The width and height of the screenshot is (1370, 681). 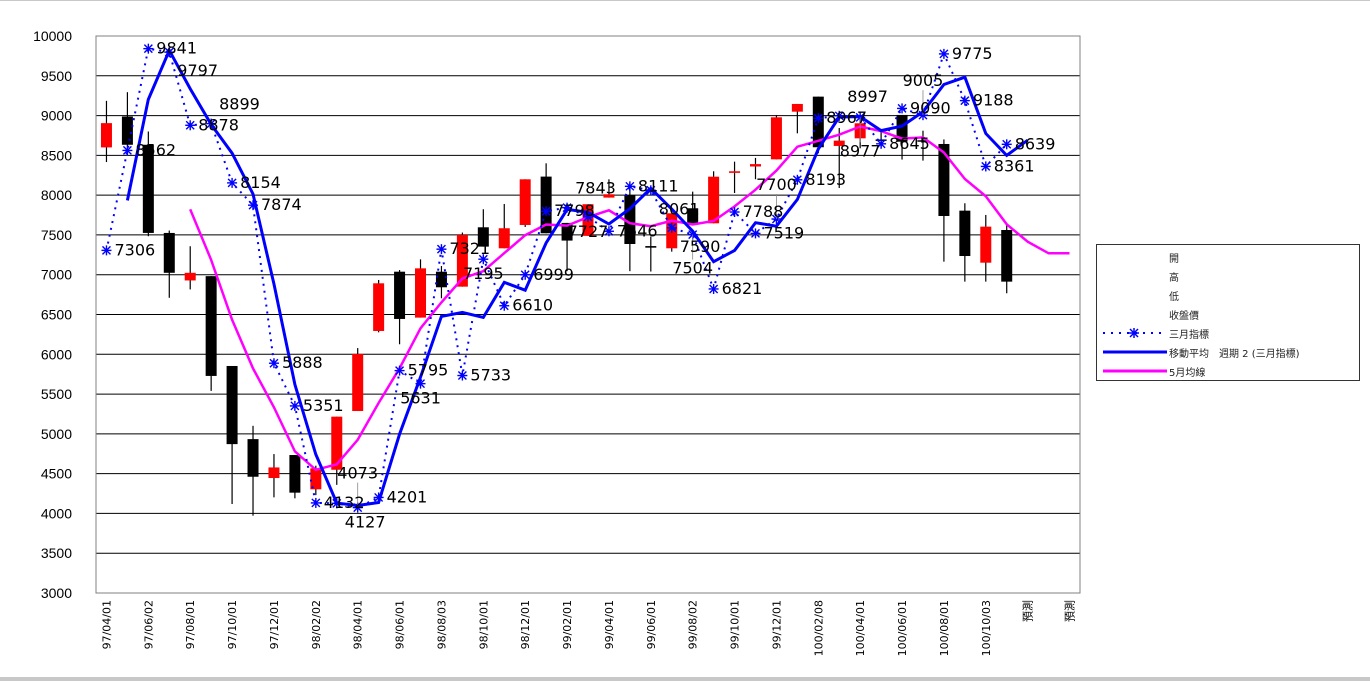 What do you see at coordinates (357, 473) in the screenshot?
I see `data-label: 4073` at bounding box center [357, 473].